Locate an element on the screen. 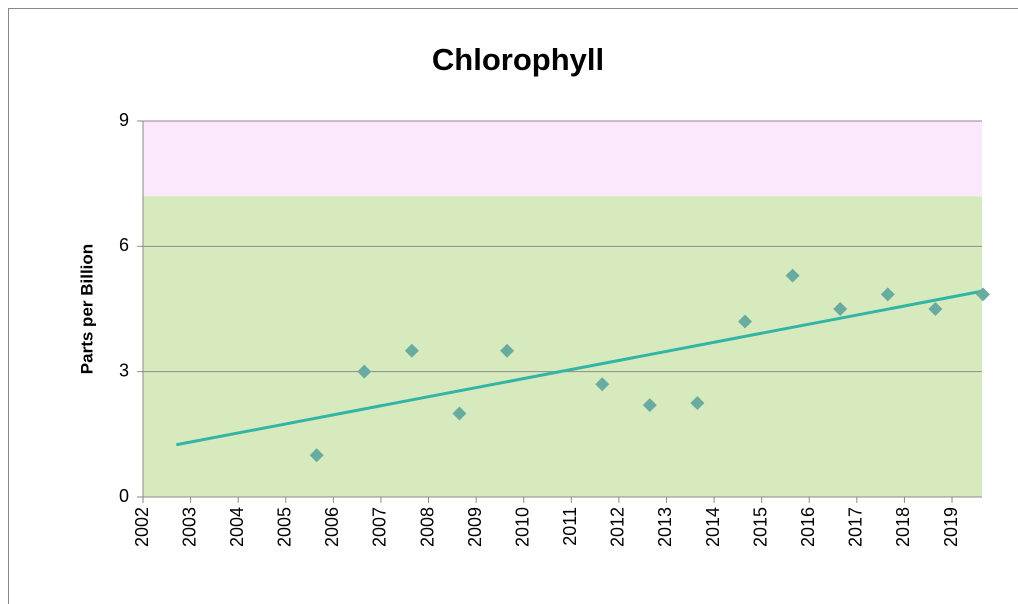 The height and width of the screenshot is (604, 1018). x-tick-label: 2007 is located at coordinates (380, 527).